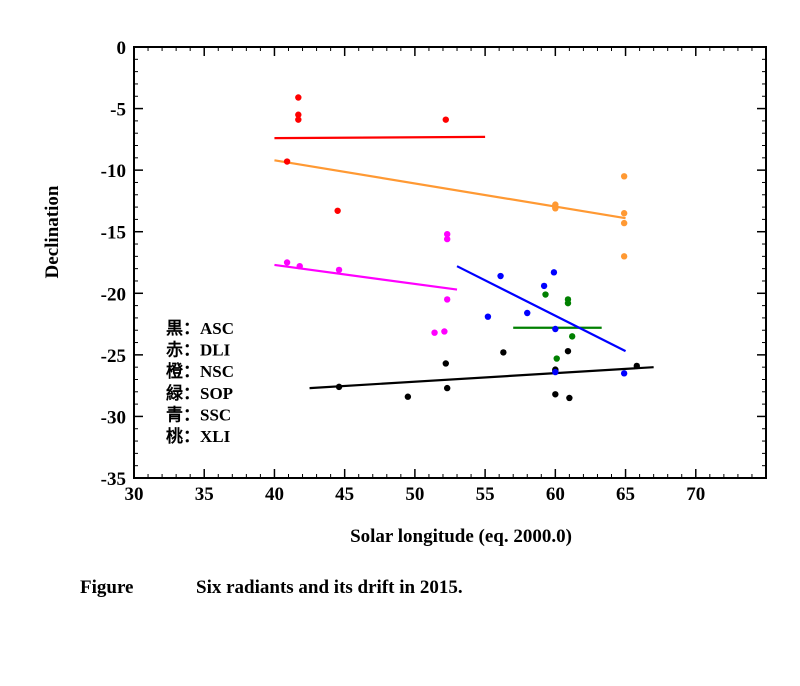 Image resolution: width=800 pixels, height=686 pixels. I want to click on y-tick-label: -15, so click(113, 233).